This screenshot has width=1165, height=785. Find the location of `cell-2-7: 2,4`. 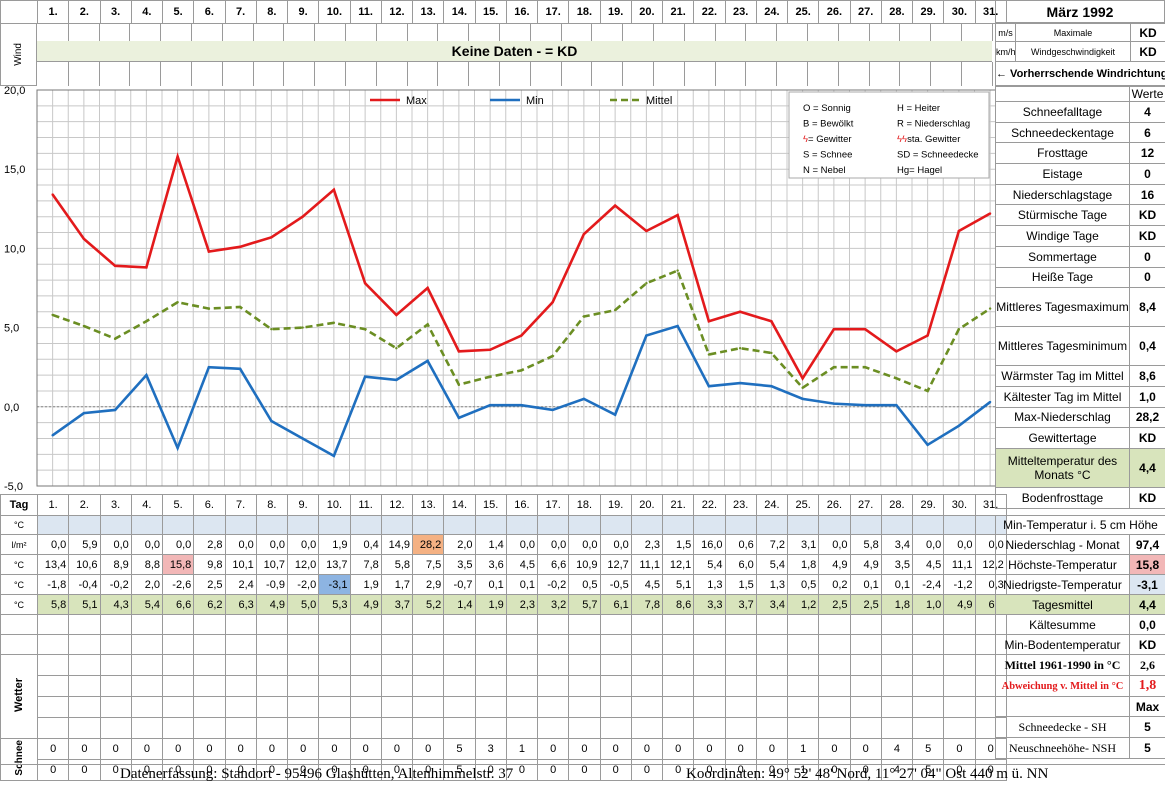

cell-2-7: 2,4 is located at coordinates (240, 585).